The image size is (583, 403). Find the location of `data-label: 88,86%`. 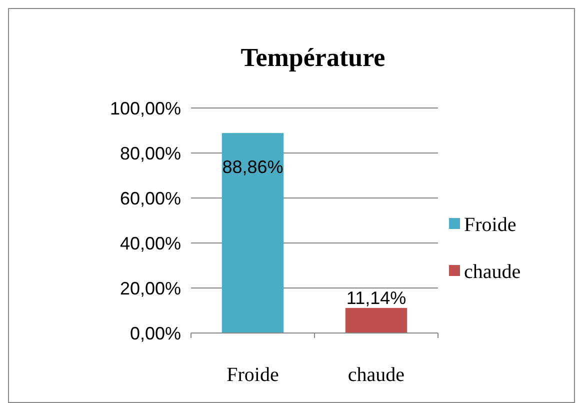

data-label: 88,86% is located at coordinates (253, 167).